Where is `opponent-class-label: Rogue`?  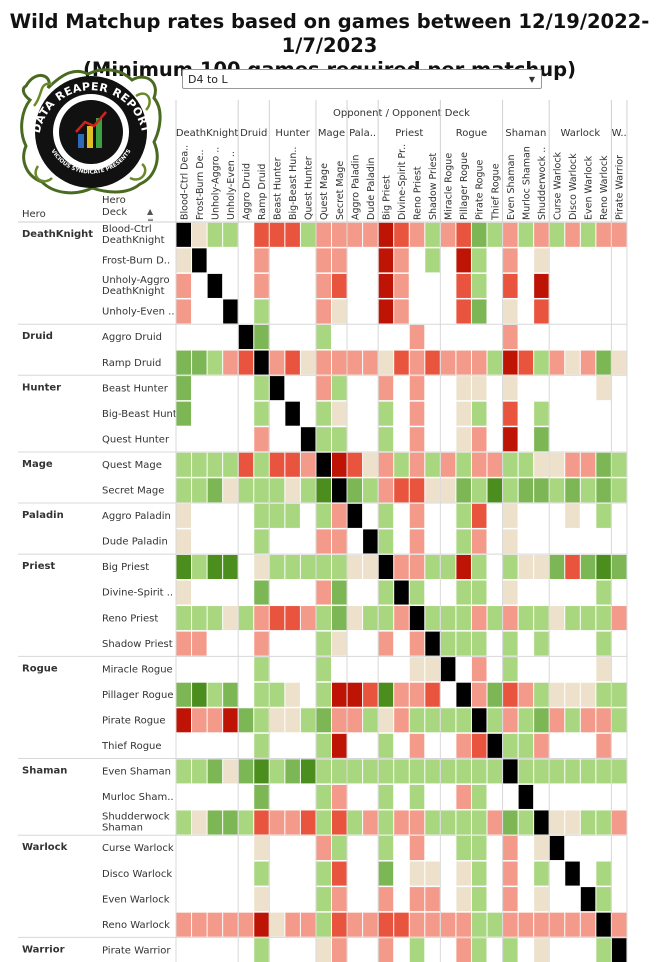
opponent-class-label: Rogue is located at coordinates (471, 133).